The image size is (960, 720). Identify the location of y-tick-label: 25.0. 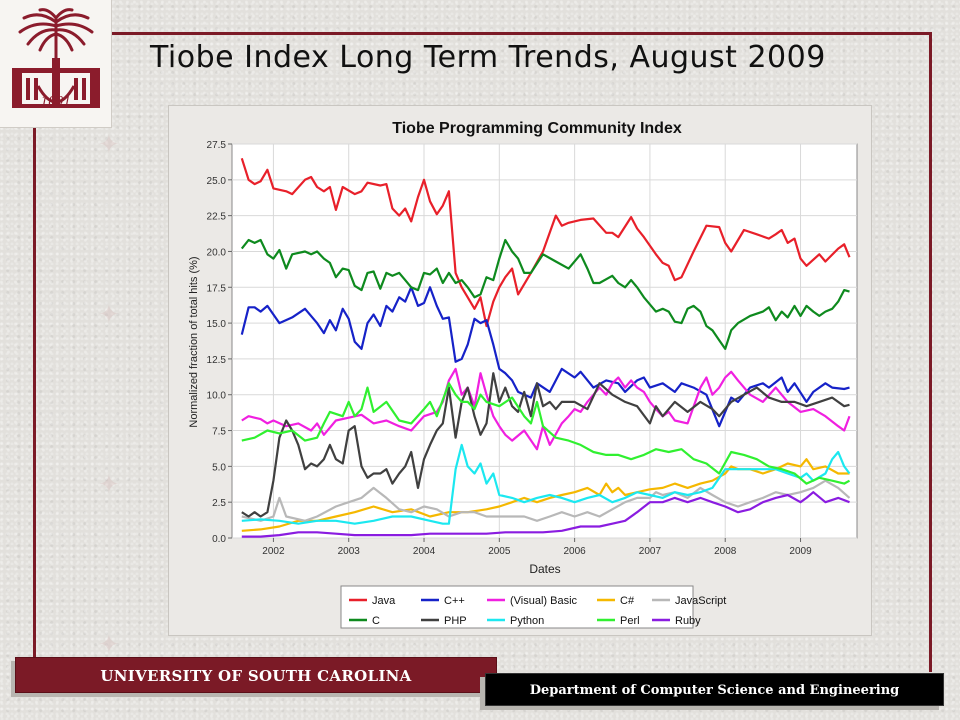
(217, 181).